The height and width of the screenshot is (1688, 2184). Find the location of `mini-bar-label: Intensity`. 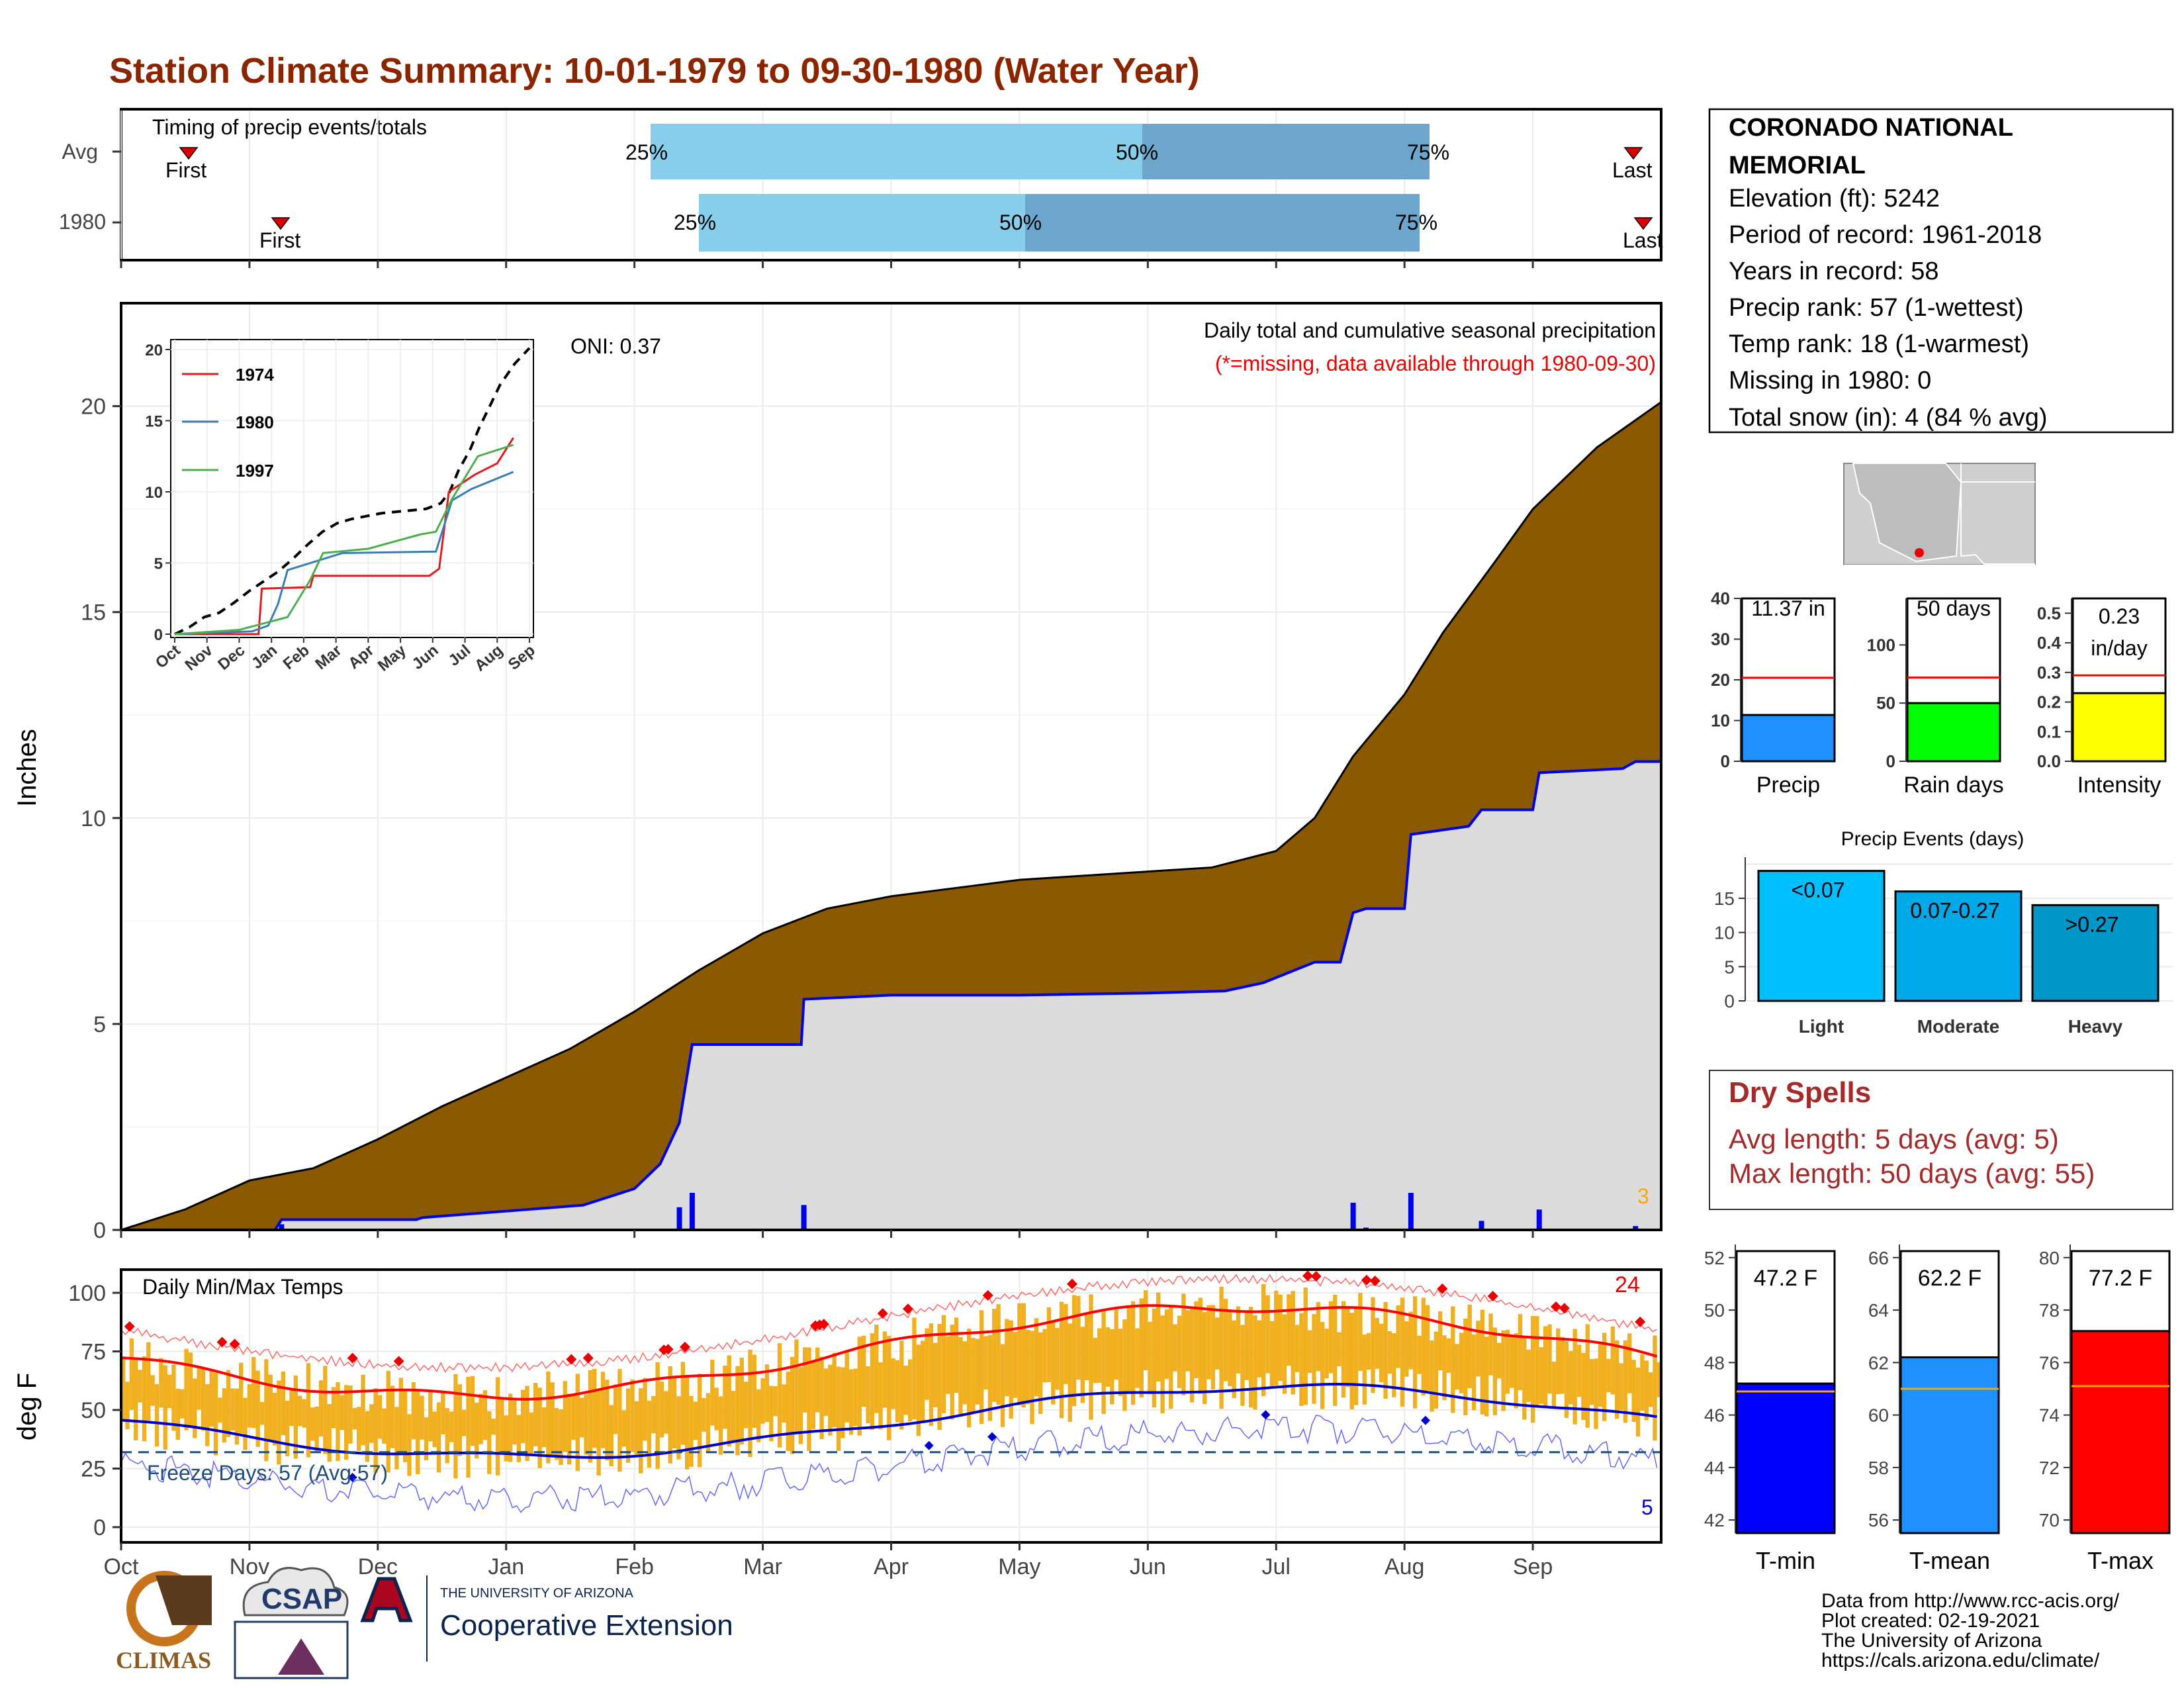

mini-bar-label: Intensity is located at coordinates (2119, 785).